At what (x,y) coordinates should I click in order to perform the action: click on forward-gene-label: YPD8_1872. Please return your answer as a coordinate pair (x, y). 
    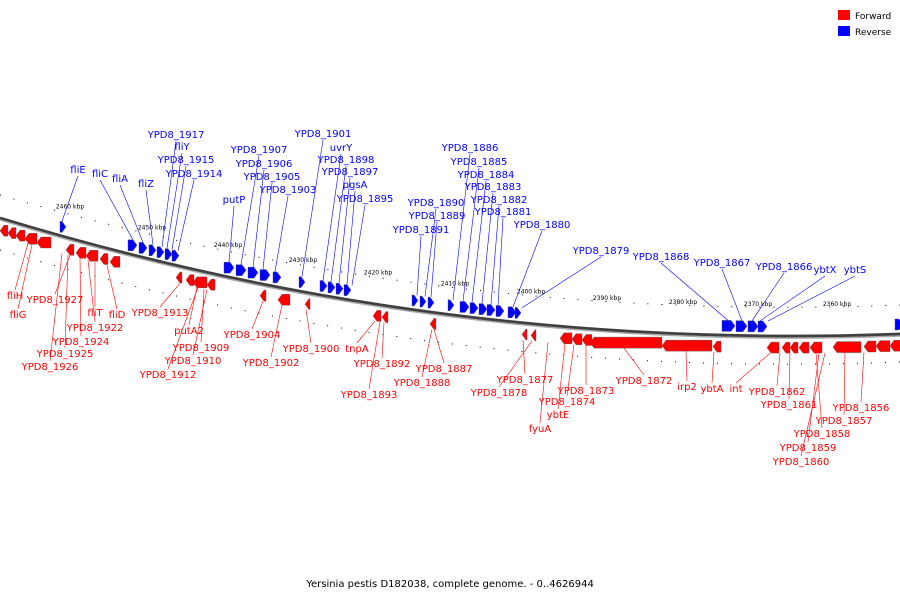
    Looking at the image, I should click on (644, 381).